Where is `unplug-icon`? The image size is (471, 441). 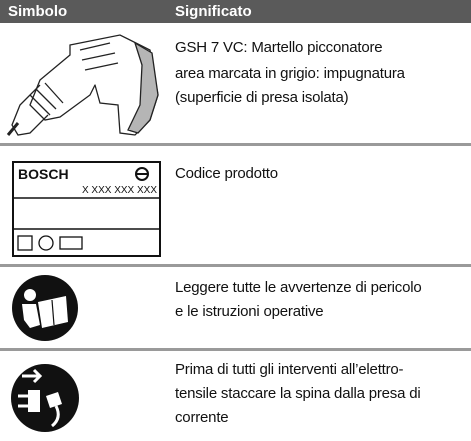
unplug-icon is located at coordinates (45, 398).